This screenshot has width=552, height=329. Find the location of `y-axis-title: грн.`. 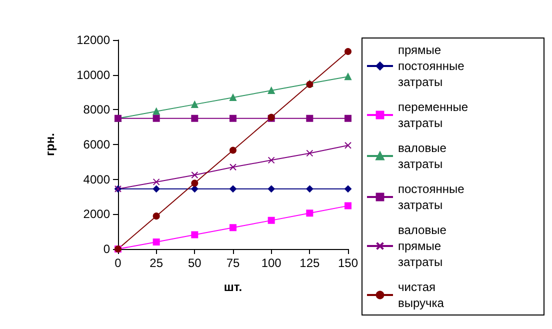

y-axis-title: грн. is located at coordinates (50, 144).